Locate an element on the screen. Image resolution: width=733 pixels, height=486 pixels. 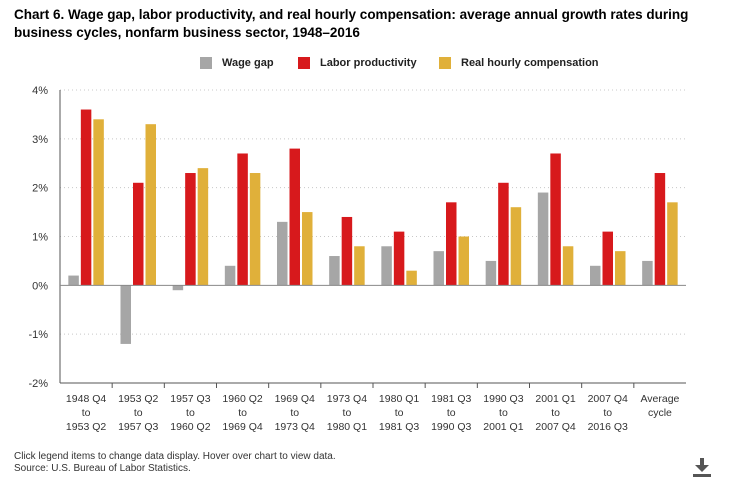
legend-label-labor-productivity: Labor productivity is located at coordinates (368, 63).